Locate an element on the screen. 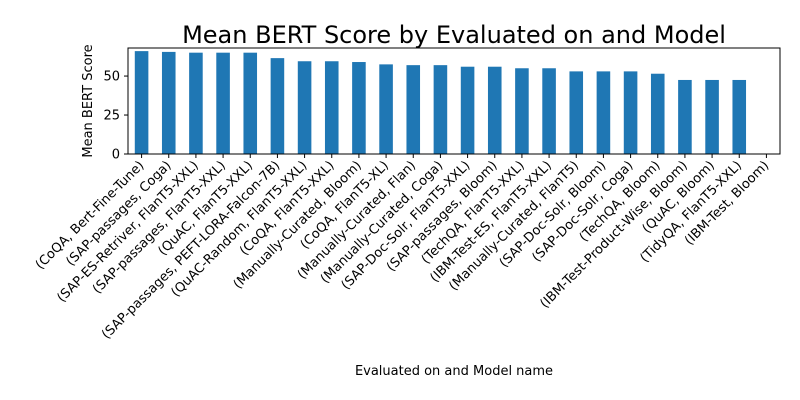 The height and width of the screenshot is (400, 800). y-axis: 0 25 50 is located at coordinates (115, 116).